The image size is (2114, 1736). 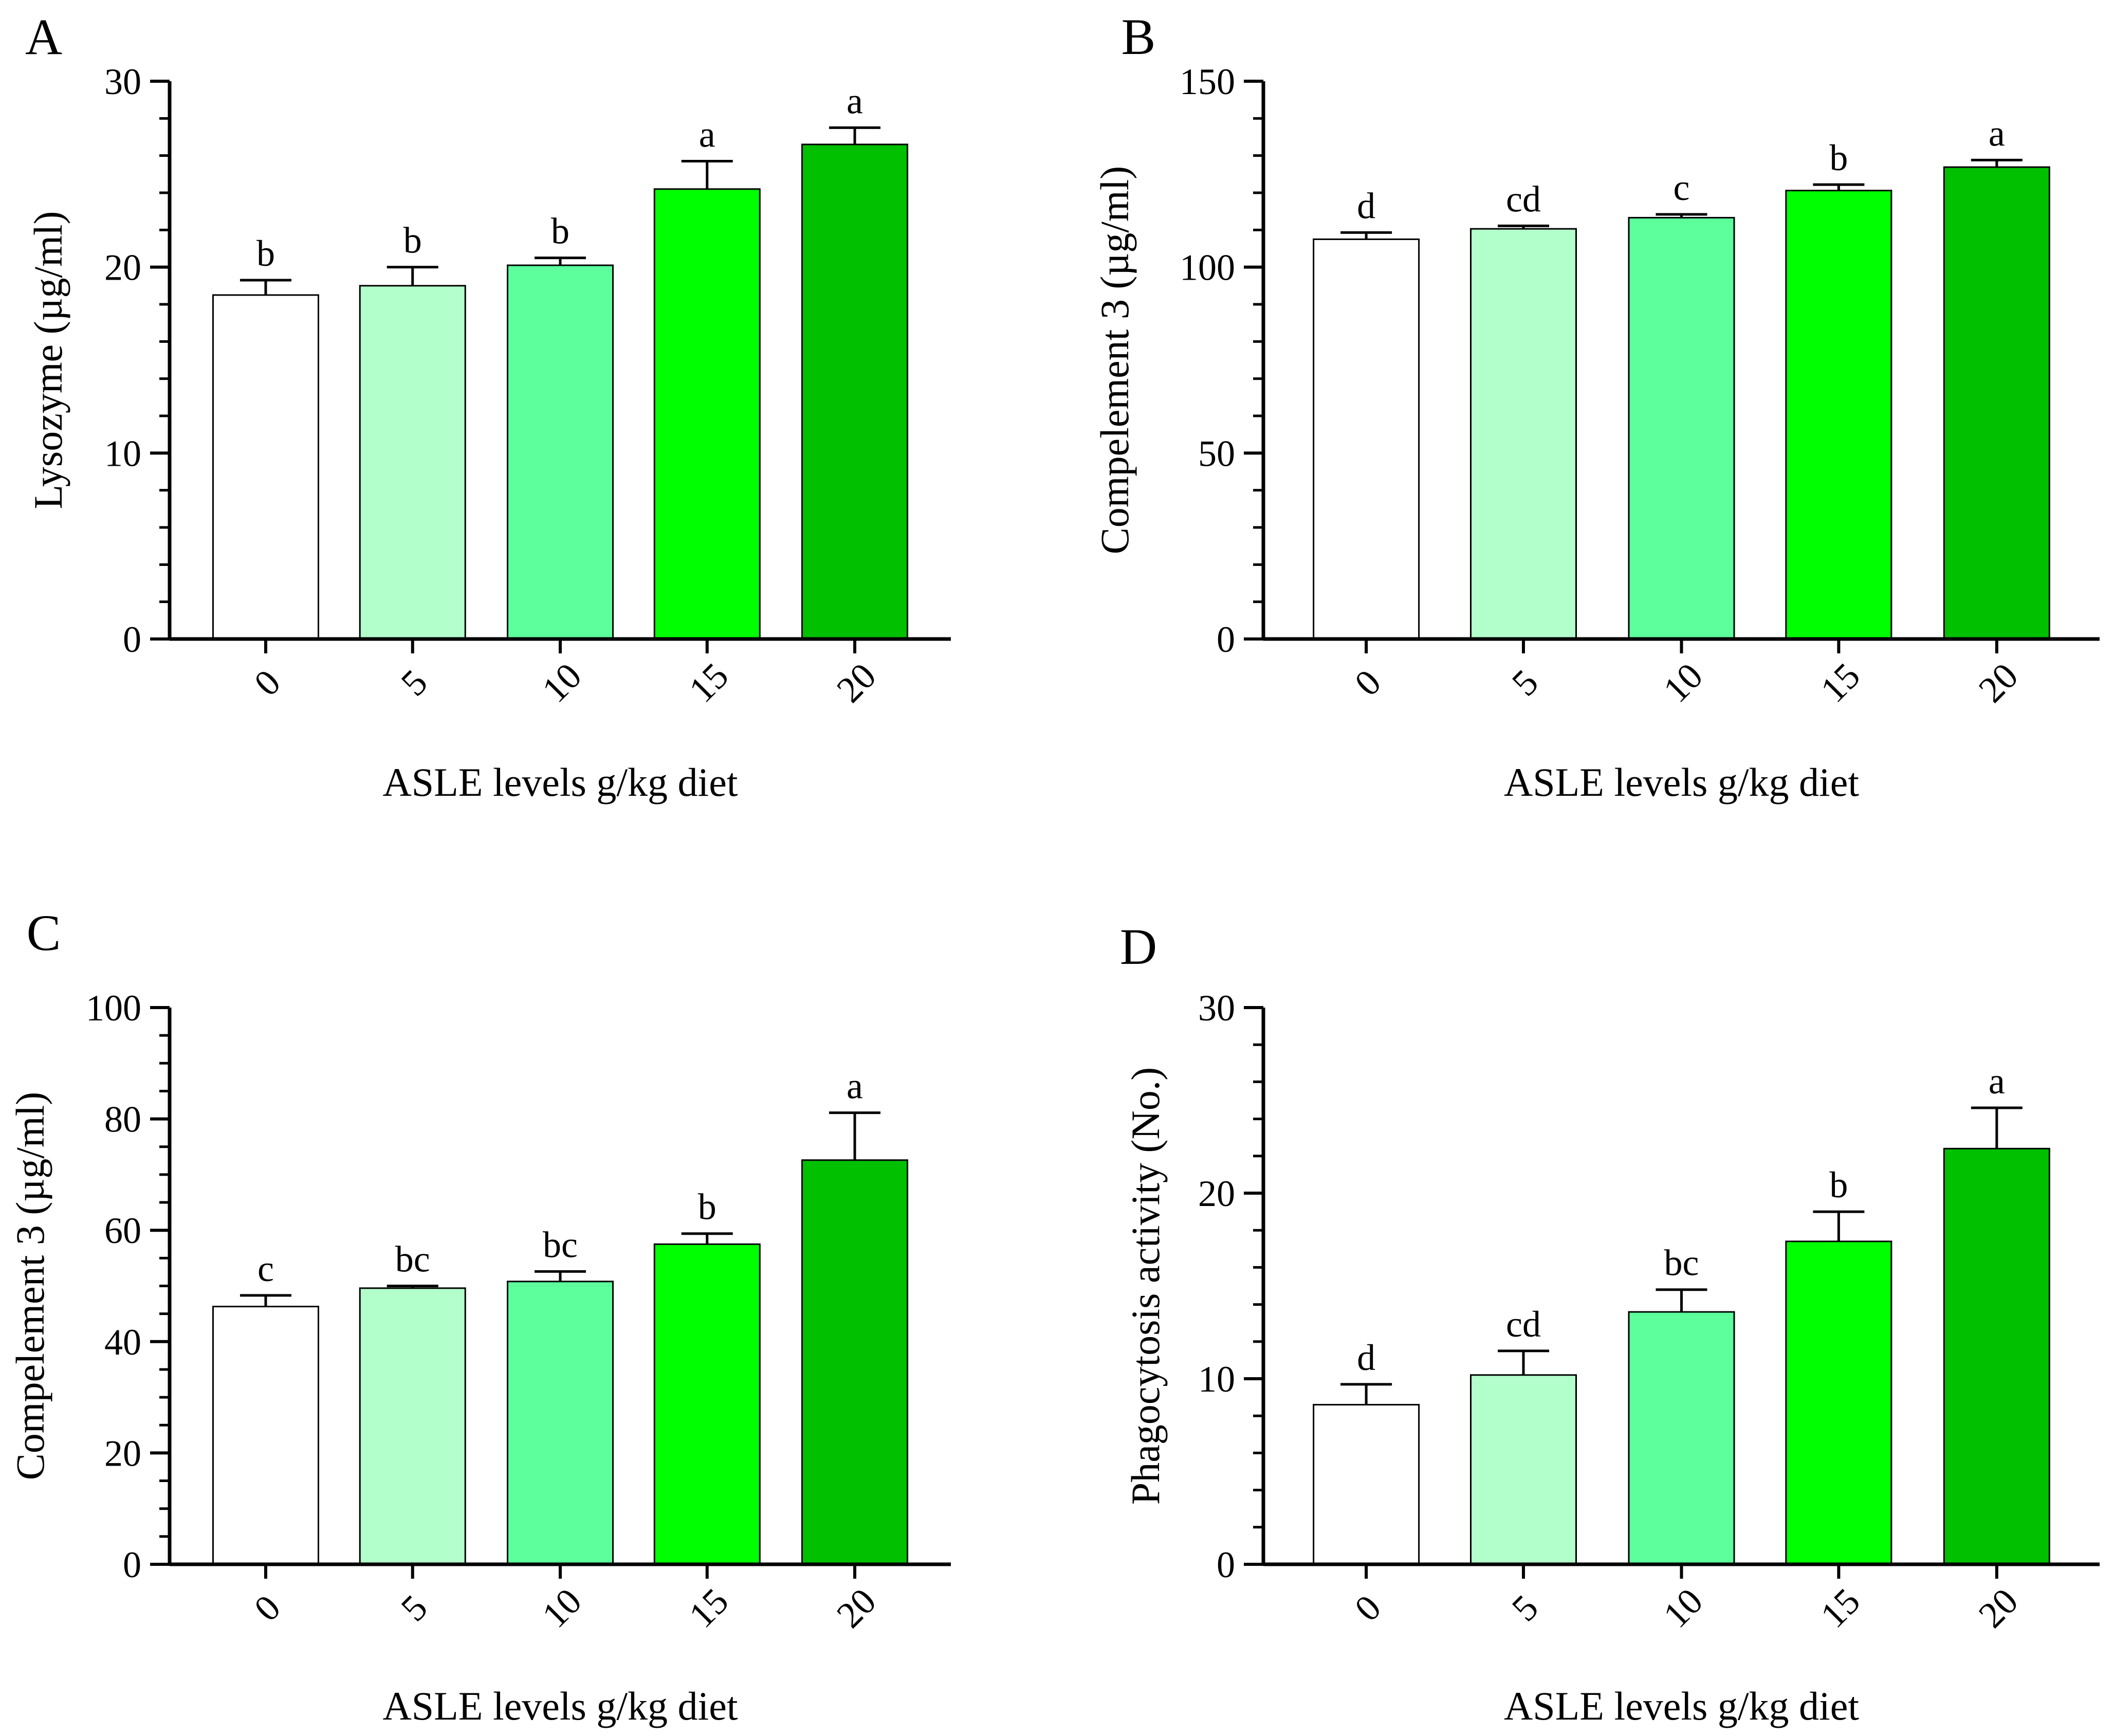 What do you see at coordinates (43, 36) in the screenshot?
I see `panel-letter: A` at bounding box center [43, 36].